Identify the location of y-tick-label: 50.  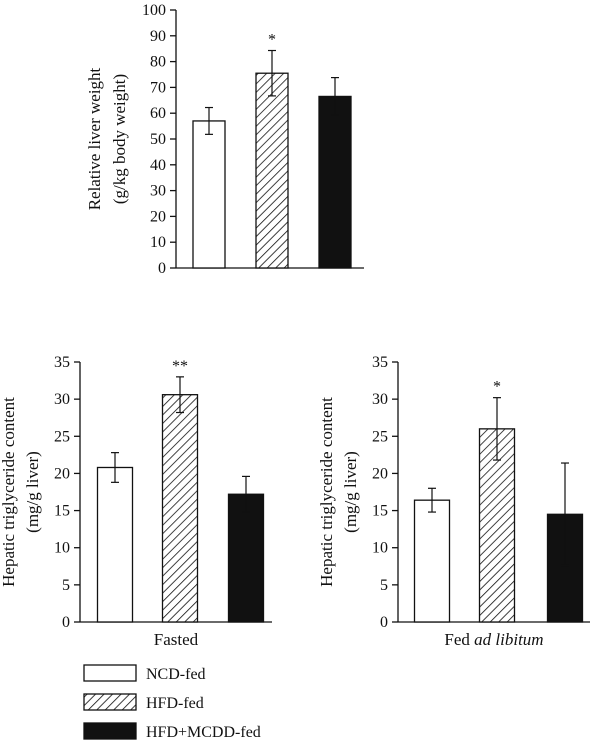
(158, 139).